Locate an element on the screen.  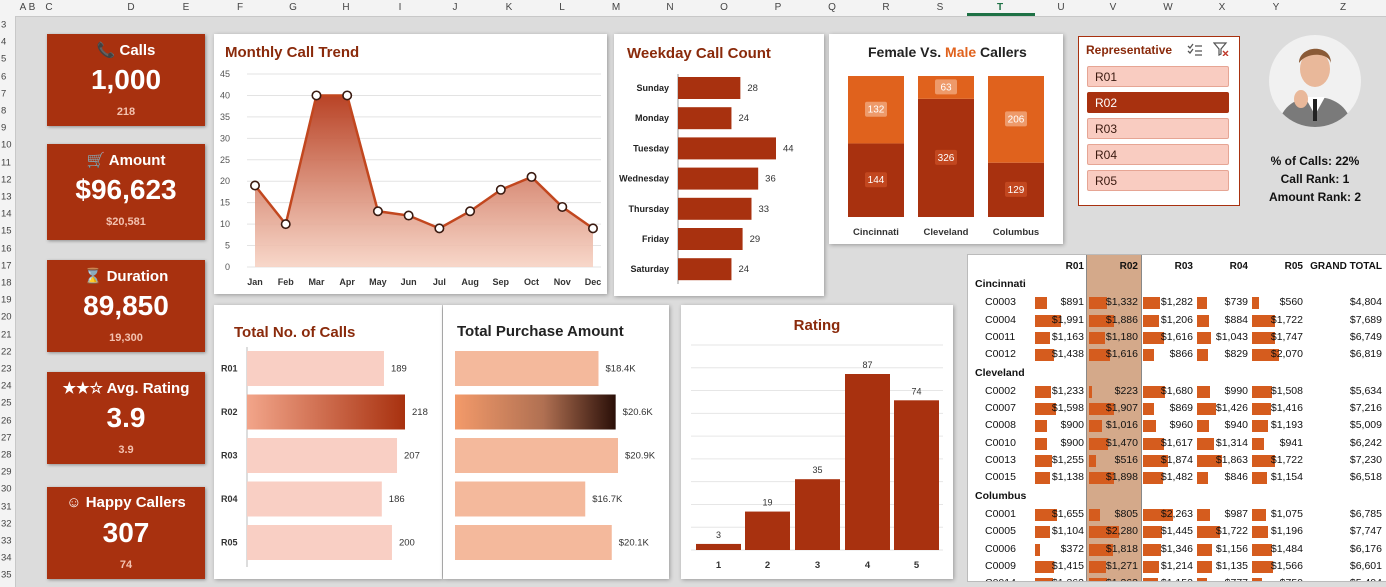
pivot-cell-r04: $739 is located at coordinates (1236, 302).